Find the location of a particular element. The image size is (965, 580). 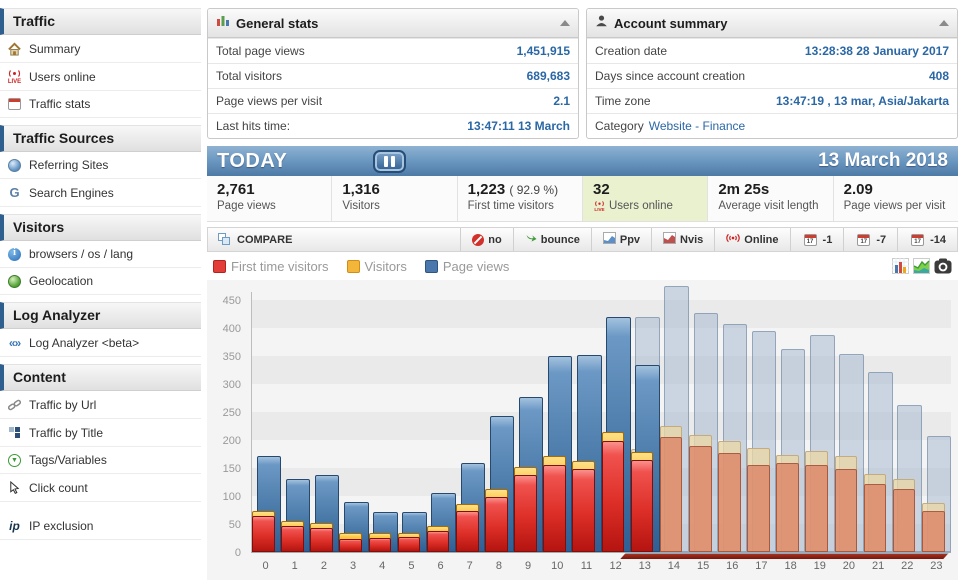

compare-button-nvis: Nvis is located at coordinates (682, 239).